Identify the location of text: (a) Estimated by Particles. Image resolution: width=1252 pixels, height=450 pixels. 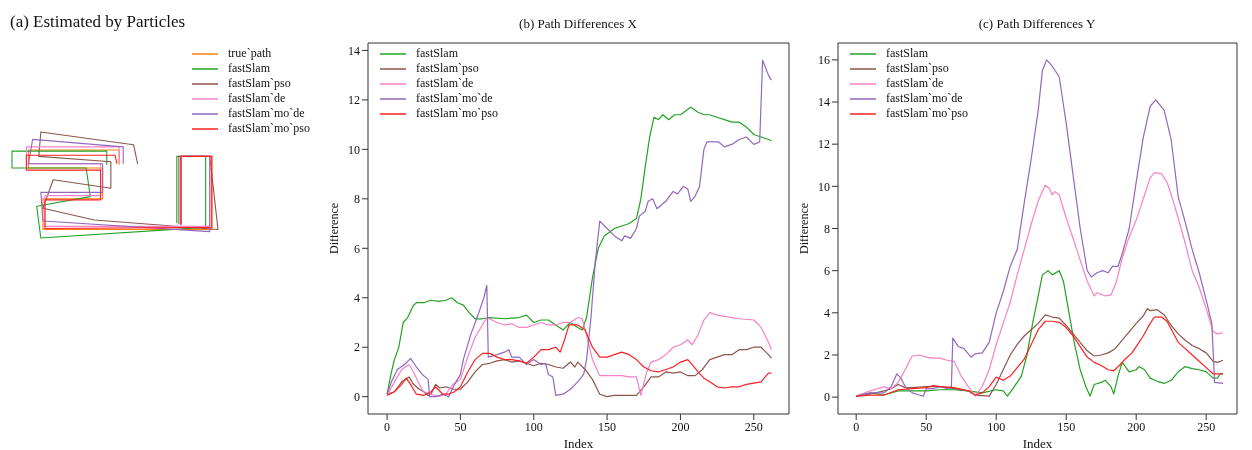
(98, 22).